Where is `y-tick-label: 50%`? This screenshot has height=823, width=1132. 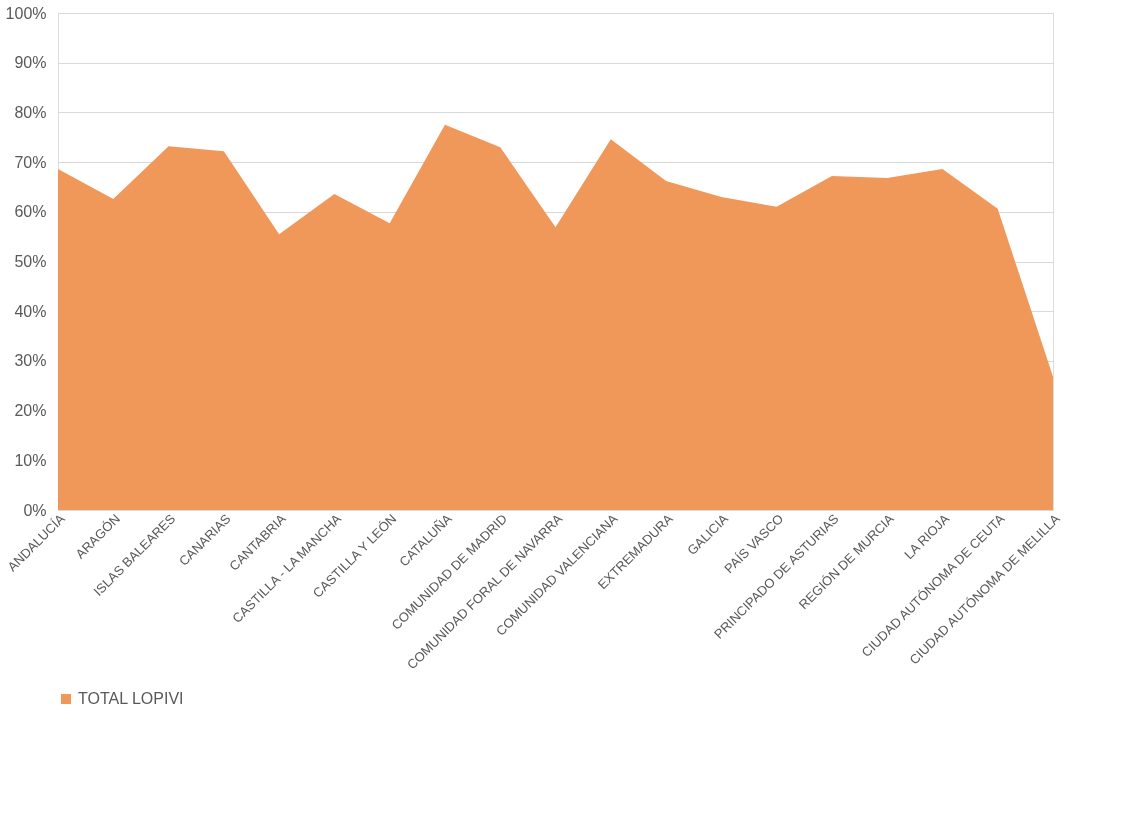 y-tick-label: 50% is located at coordinates (30, 261).